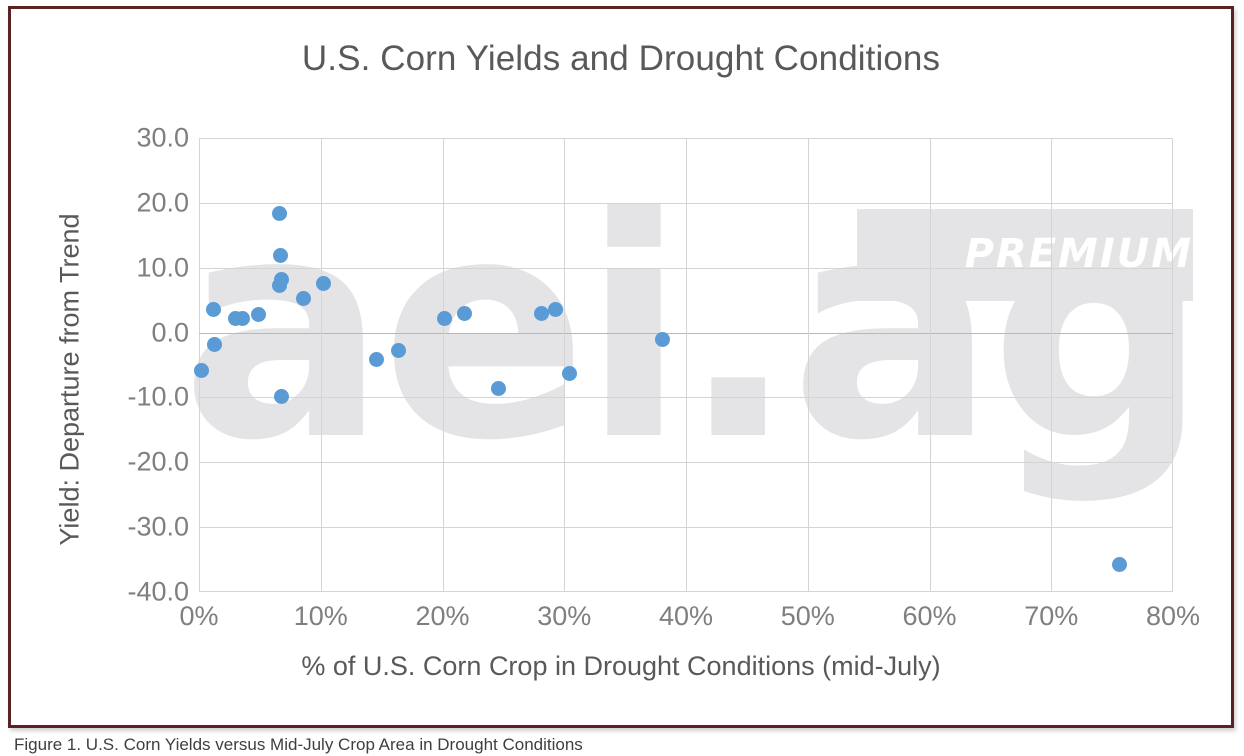 This screenshot has height=756, width=1244. What do you see at coordinates (1051, 616) in the screenshot?
I see `x-axis-tick-label: 70%` at bounding box center [1051, 616].